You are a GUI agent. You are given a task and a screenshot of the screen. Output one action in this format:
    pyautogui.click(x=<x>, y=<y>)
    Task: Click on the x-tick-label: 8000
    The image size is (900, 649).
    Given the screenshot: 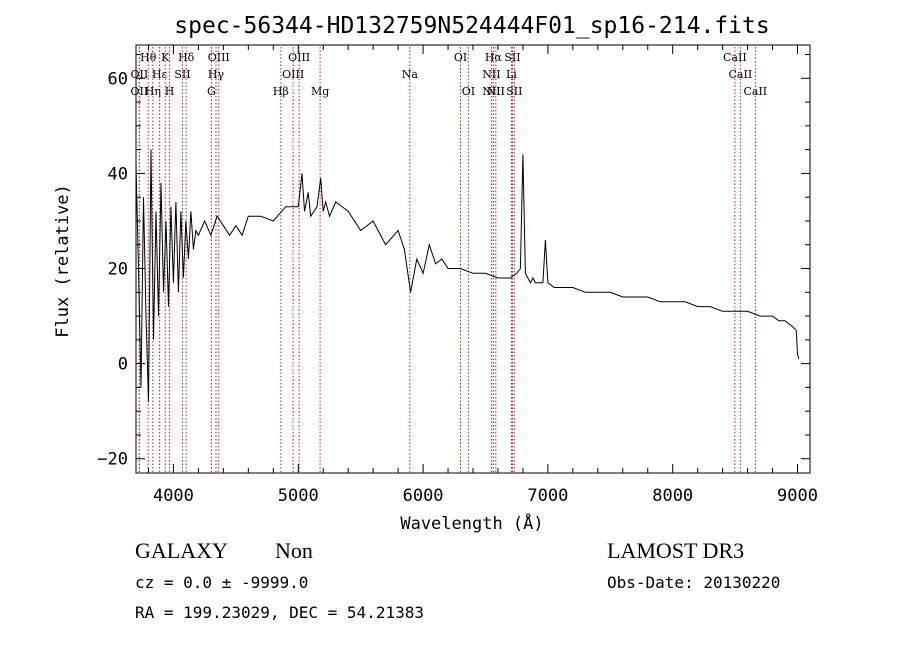 What is the action you would take?
    pyautogui.click(x=672, y=496)
    